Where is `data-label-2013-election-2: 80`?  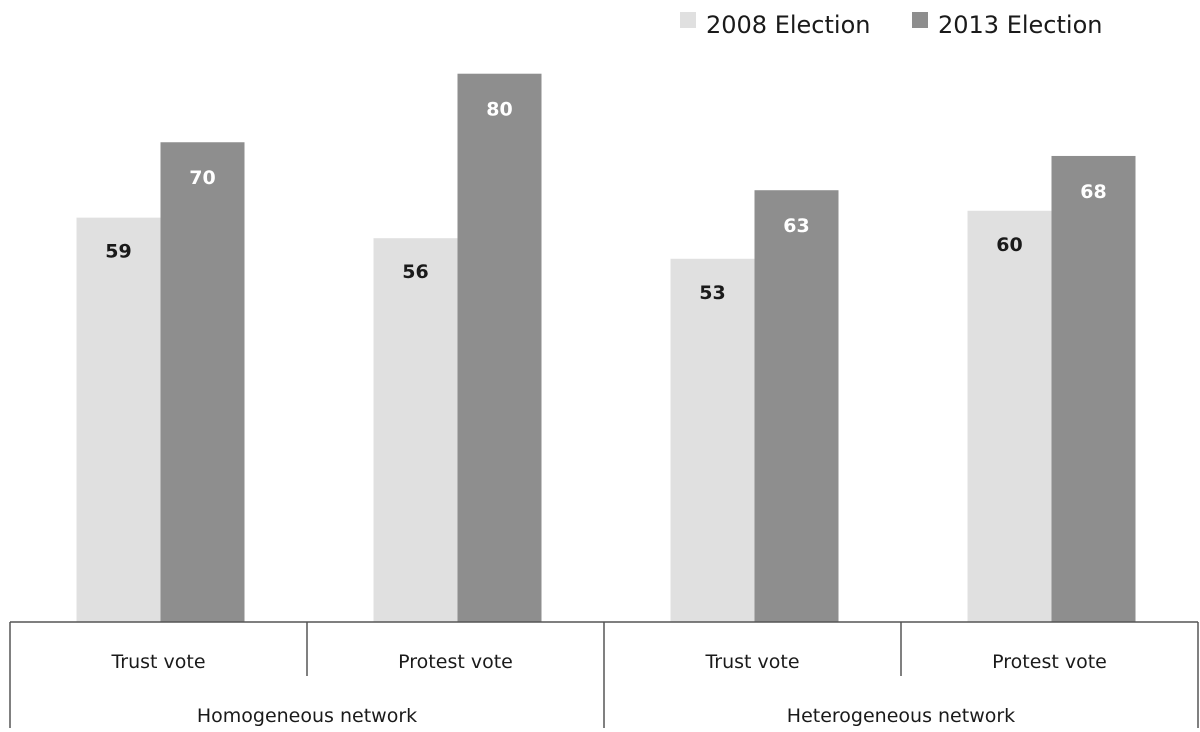
data-label-2013-election-2: 80 is located at coordinates (499, 110).